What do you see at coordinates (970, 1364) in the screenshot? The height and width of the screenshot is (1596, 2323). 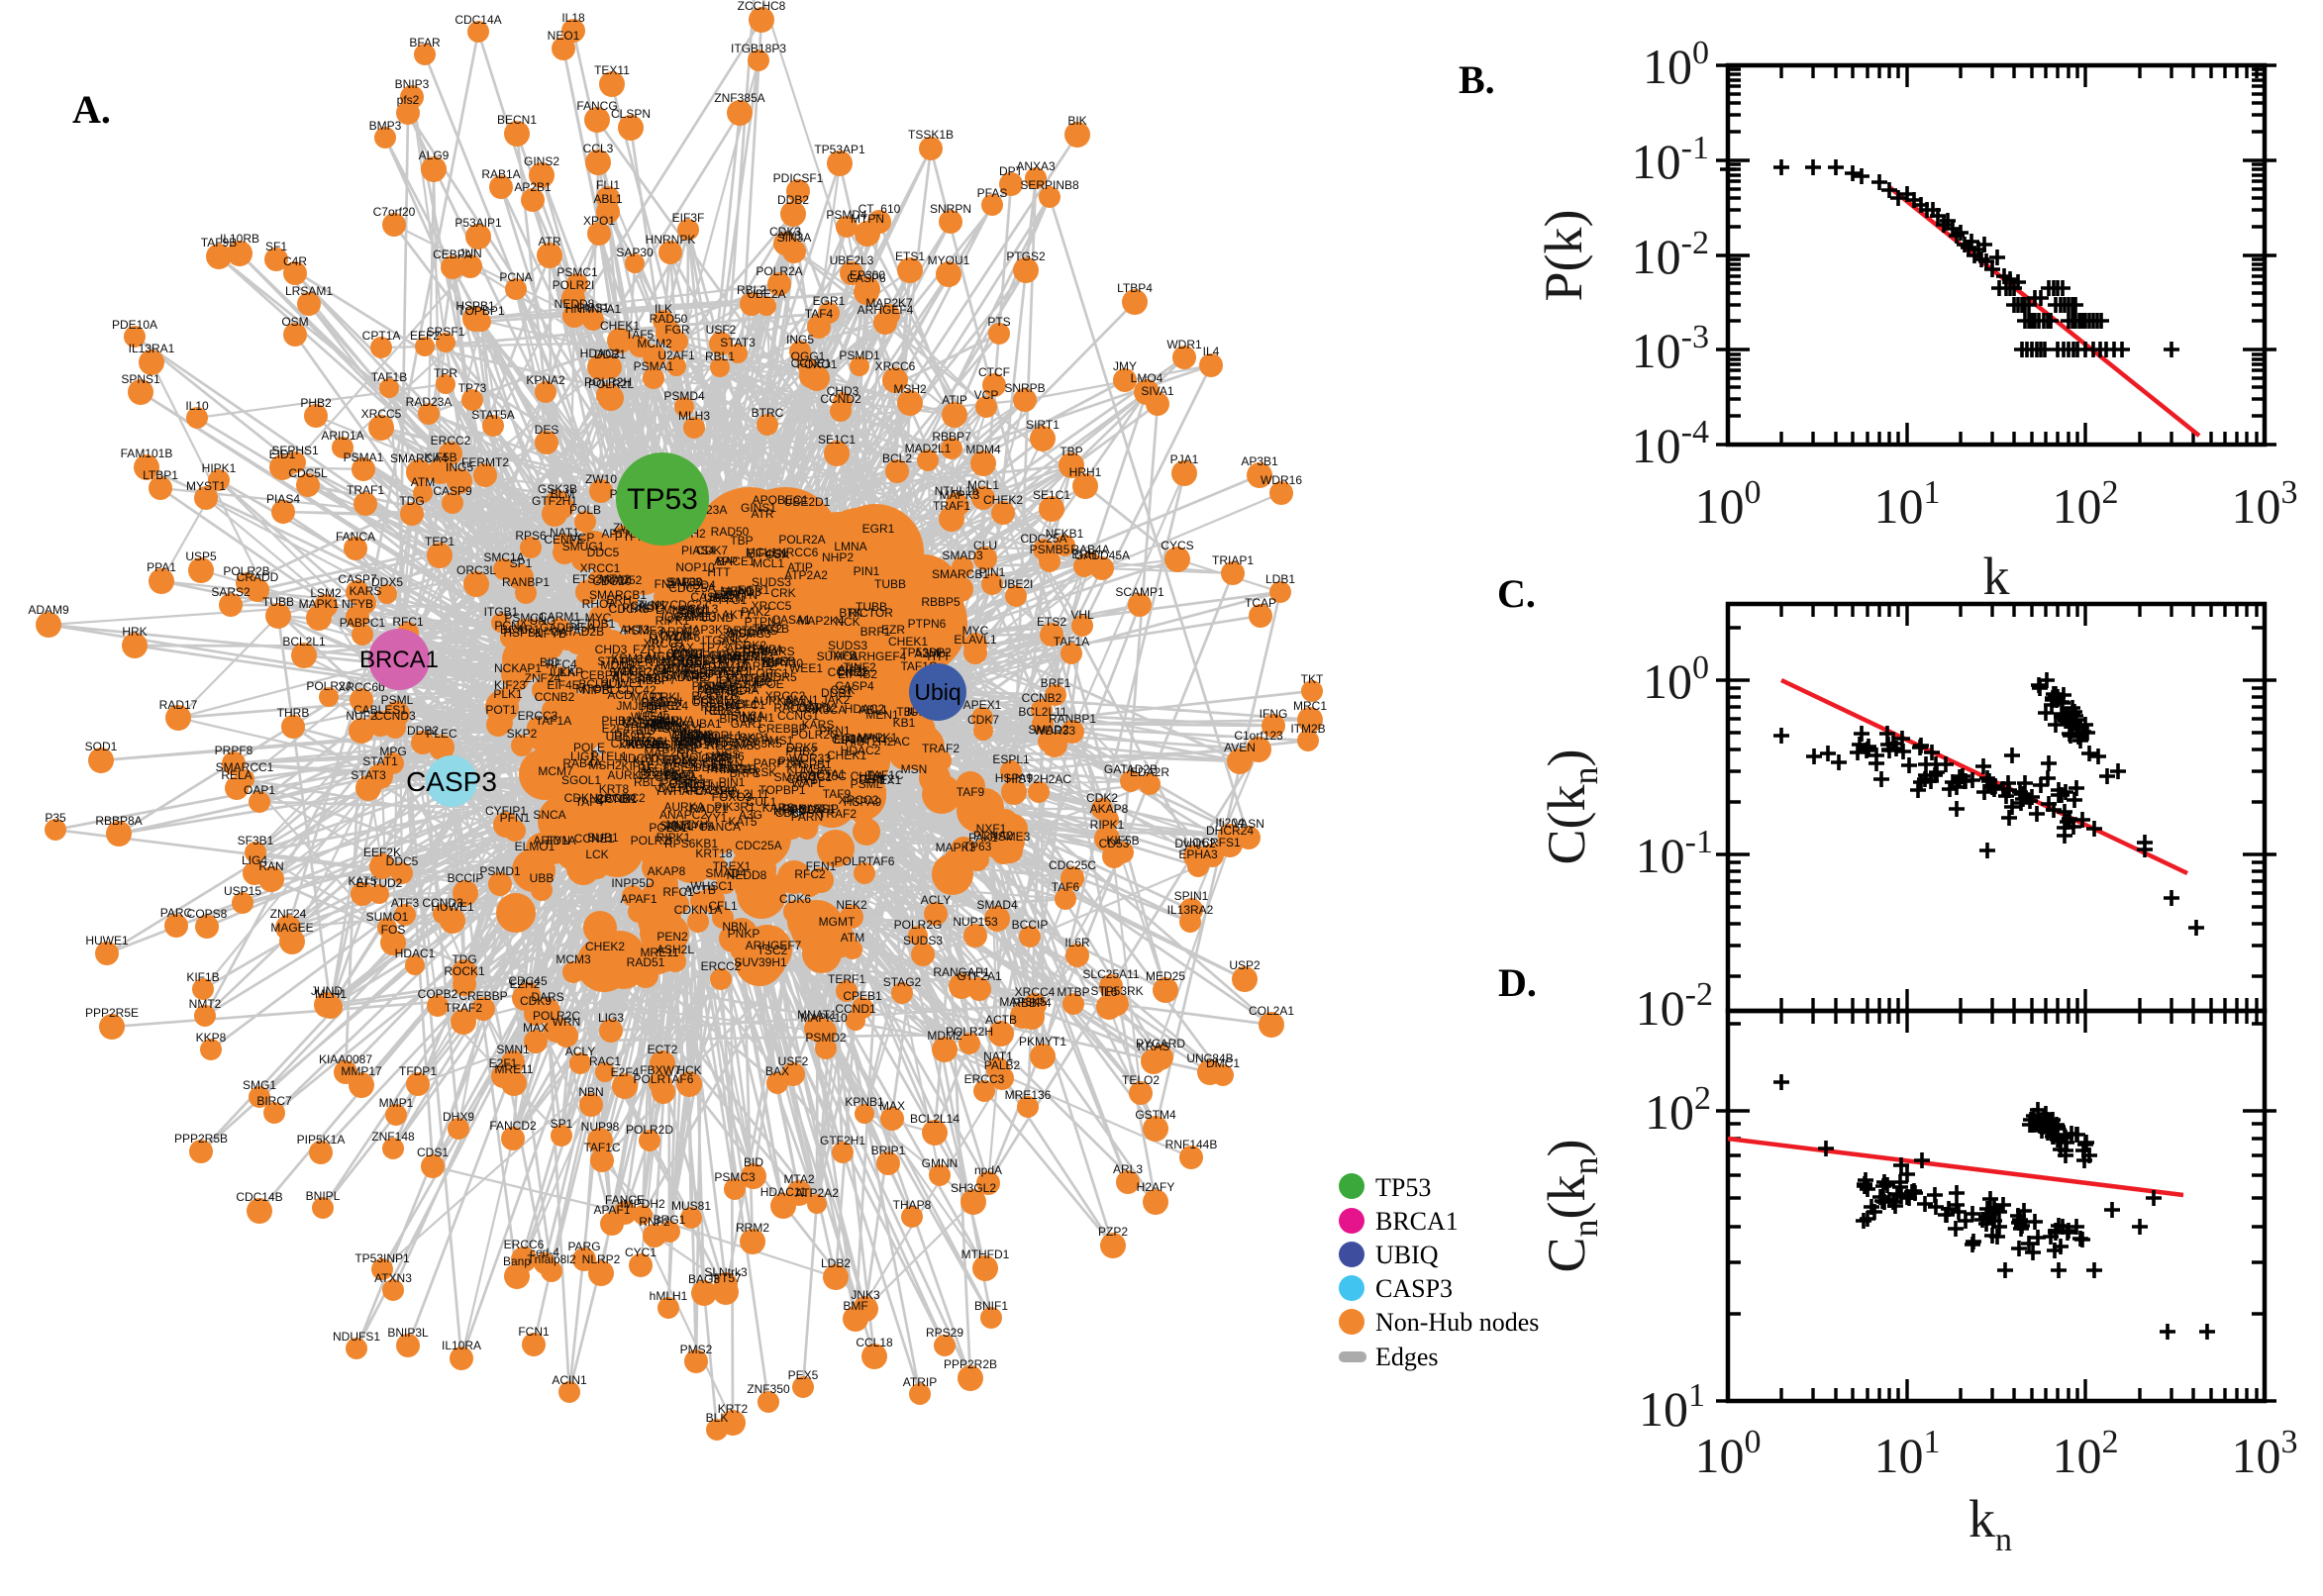 I see `svg-text: PPP2R2B` at bounding box center [970, 1364].